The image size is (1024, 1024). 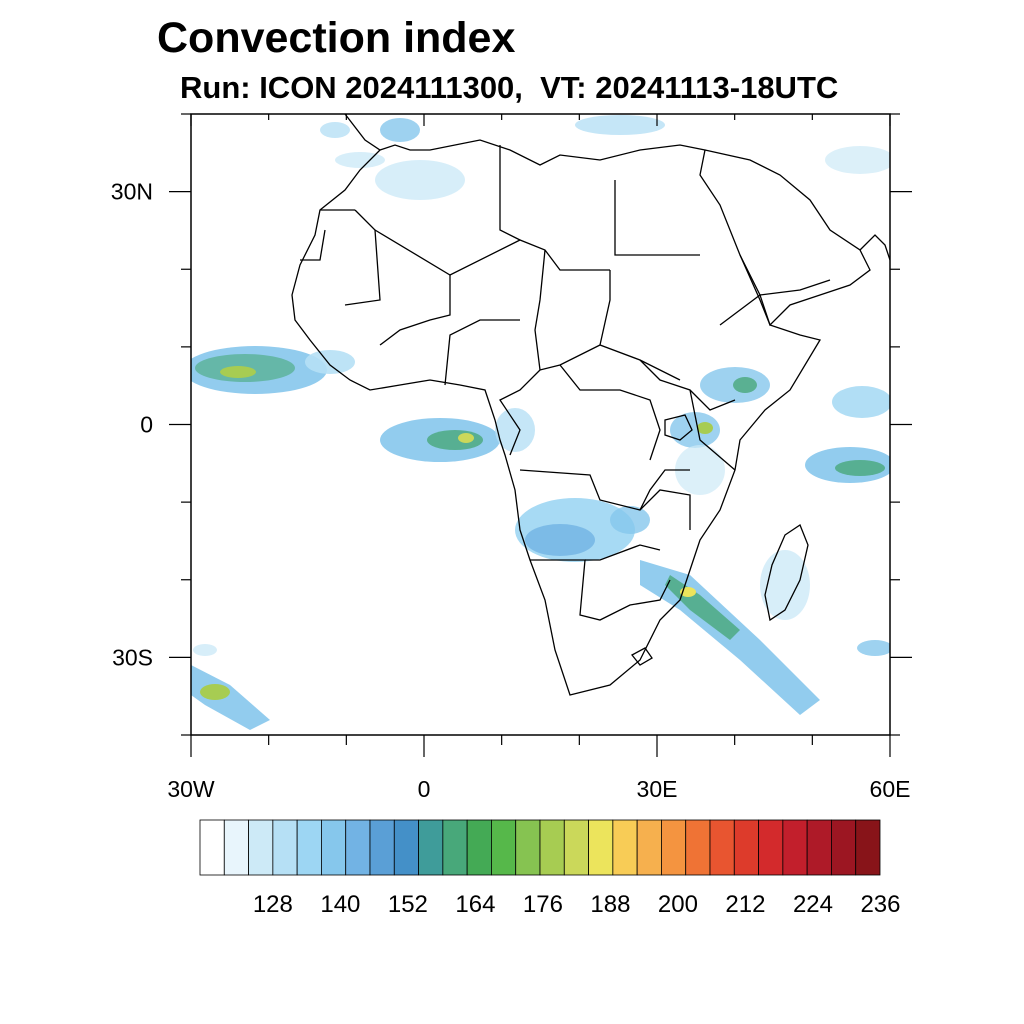 What do you see at coordinates (880, 904) in the screenshot?
I see `colorbar-label: 236` at bounding box center [880, 904].